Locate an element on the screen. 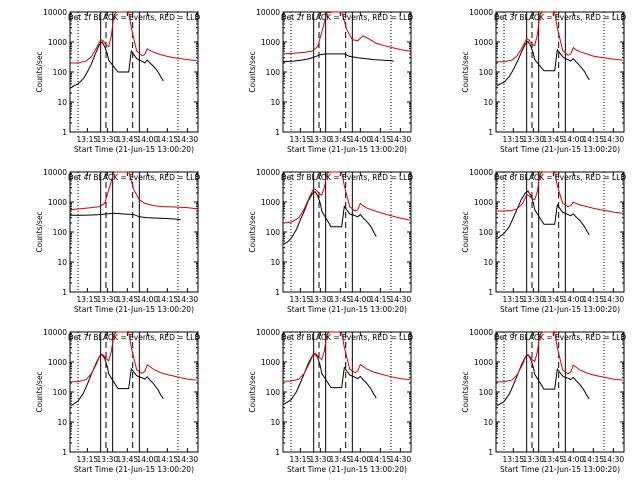 The height and width of the screenshot is (484, 640). panel-title: Det 4f BLACK = Events, RED = LLD is located at coordinates (134, 177).